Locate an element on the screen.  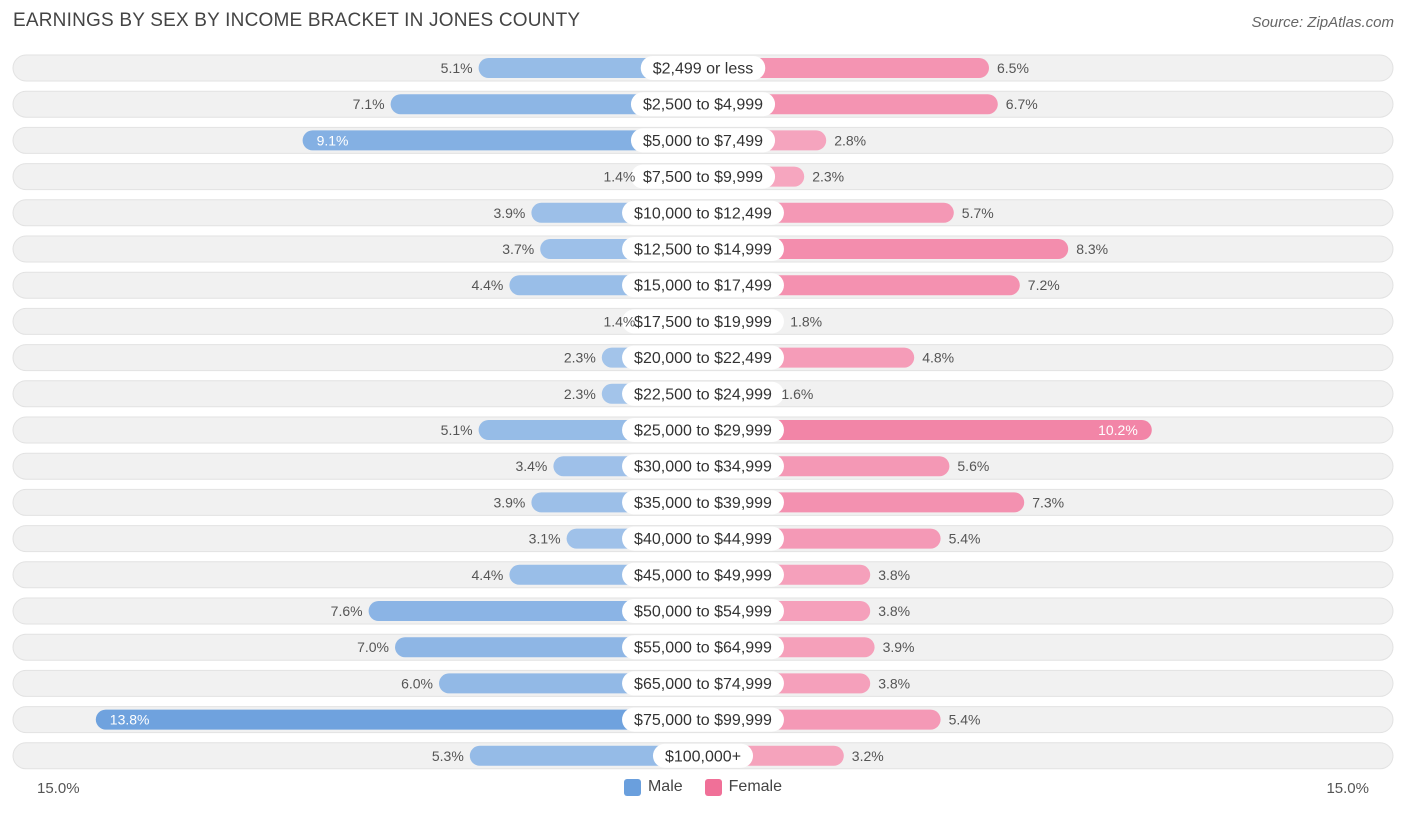
male-value-label: 3.4% is located at coordinates (531, 466).